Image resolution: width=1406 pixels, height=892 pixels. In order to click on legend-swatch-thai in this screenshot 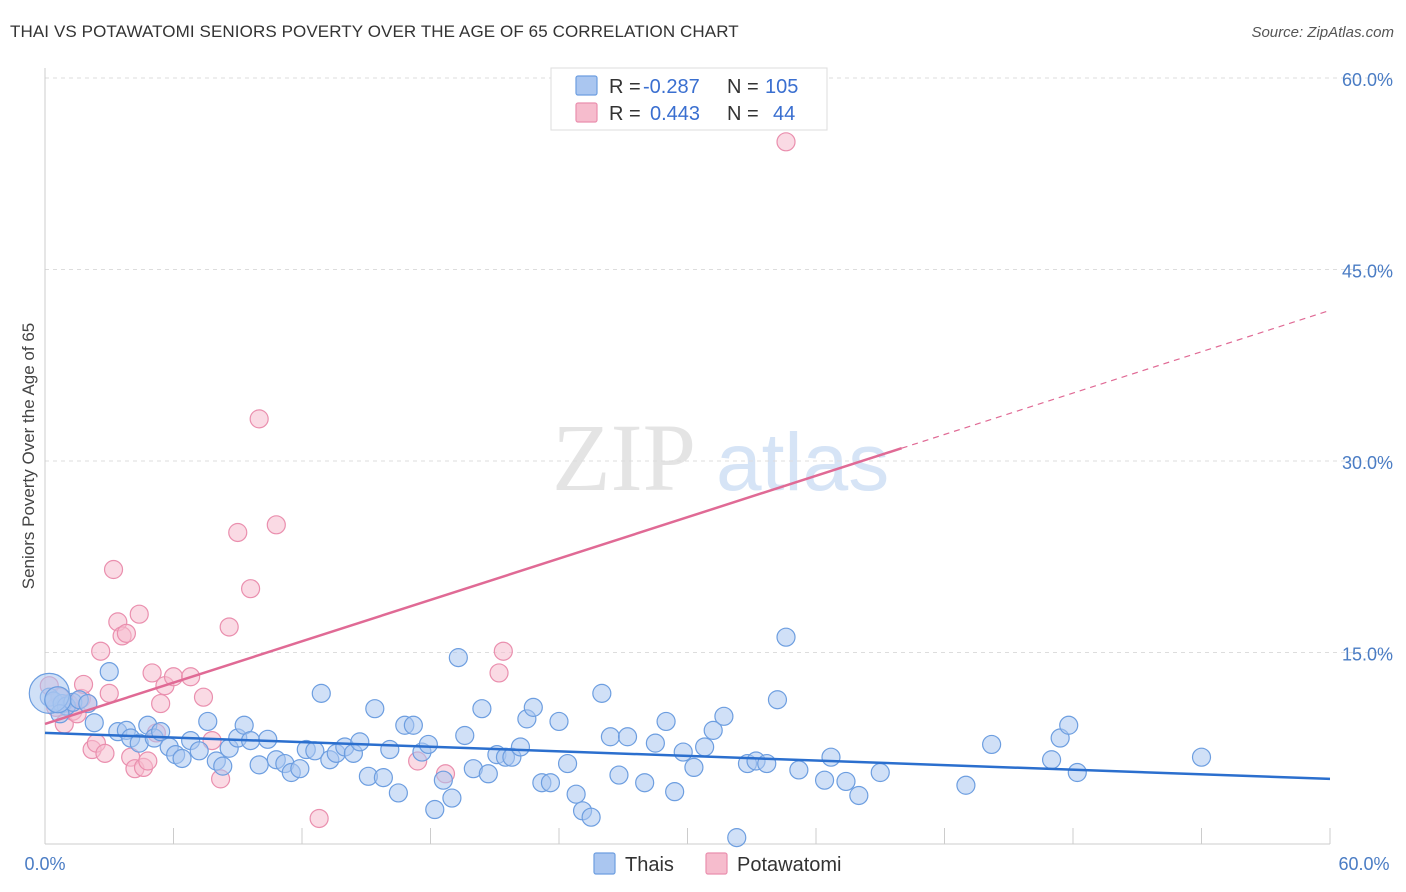, I will do `click(586, 85)`.